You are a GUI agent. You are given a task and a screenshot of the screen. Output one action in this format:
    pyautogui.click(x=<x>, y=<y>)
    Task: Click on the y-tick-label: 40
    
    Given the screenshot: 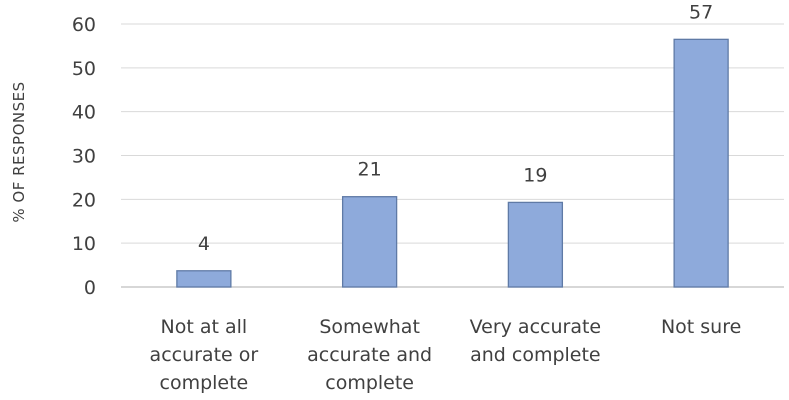 What is the action you would take?
    pyautogui.click(x=84, y=113)
    